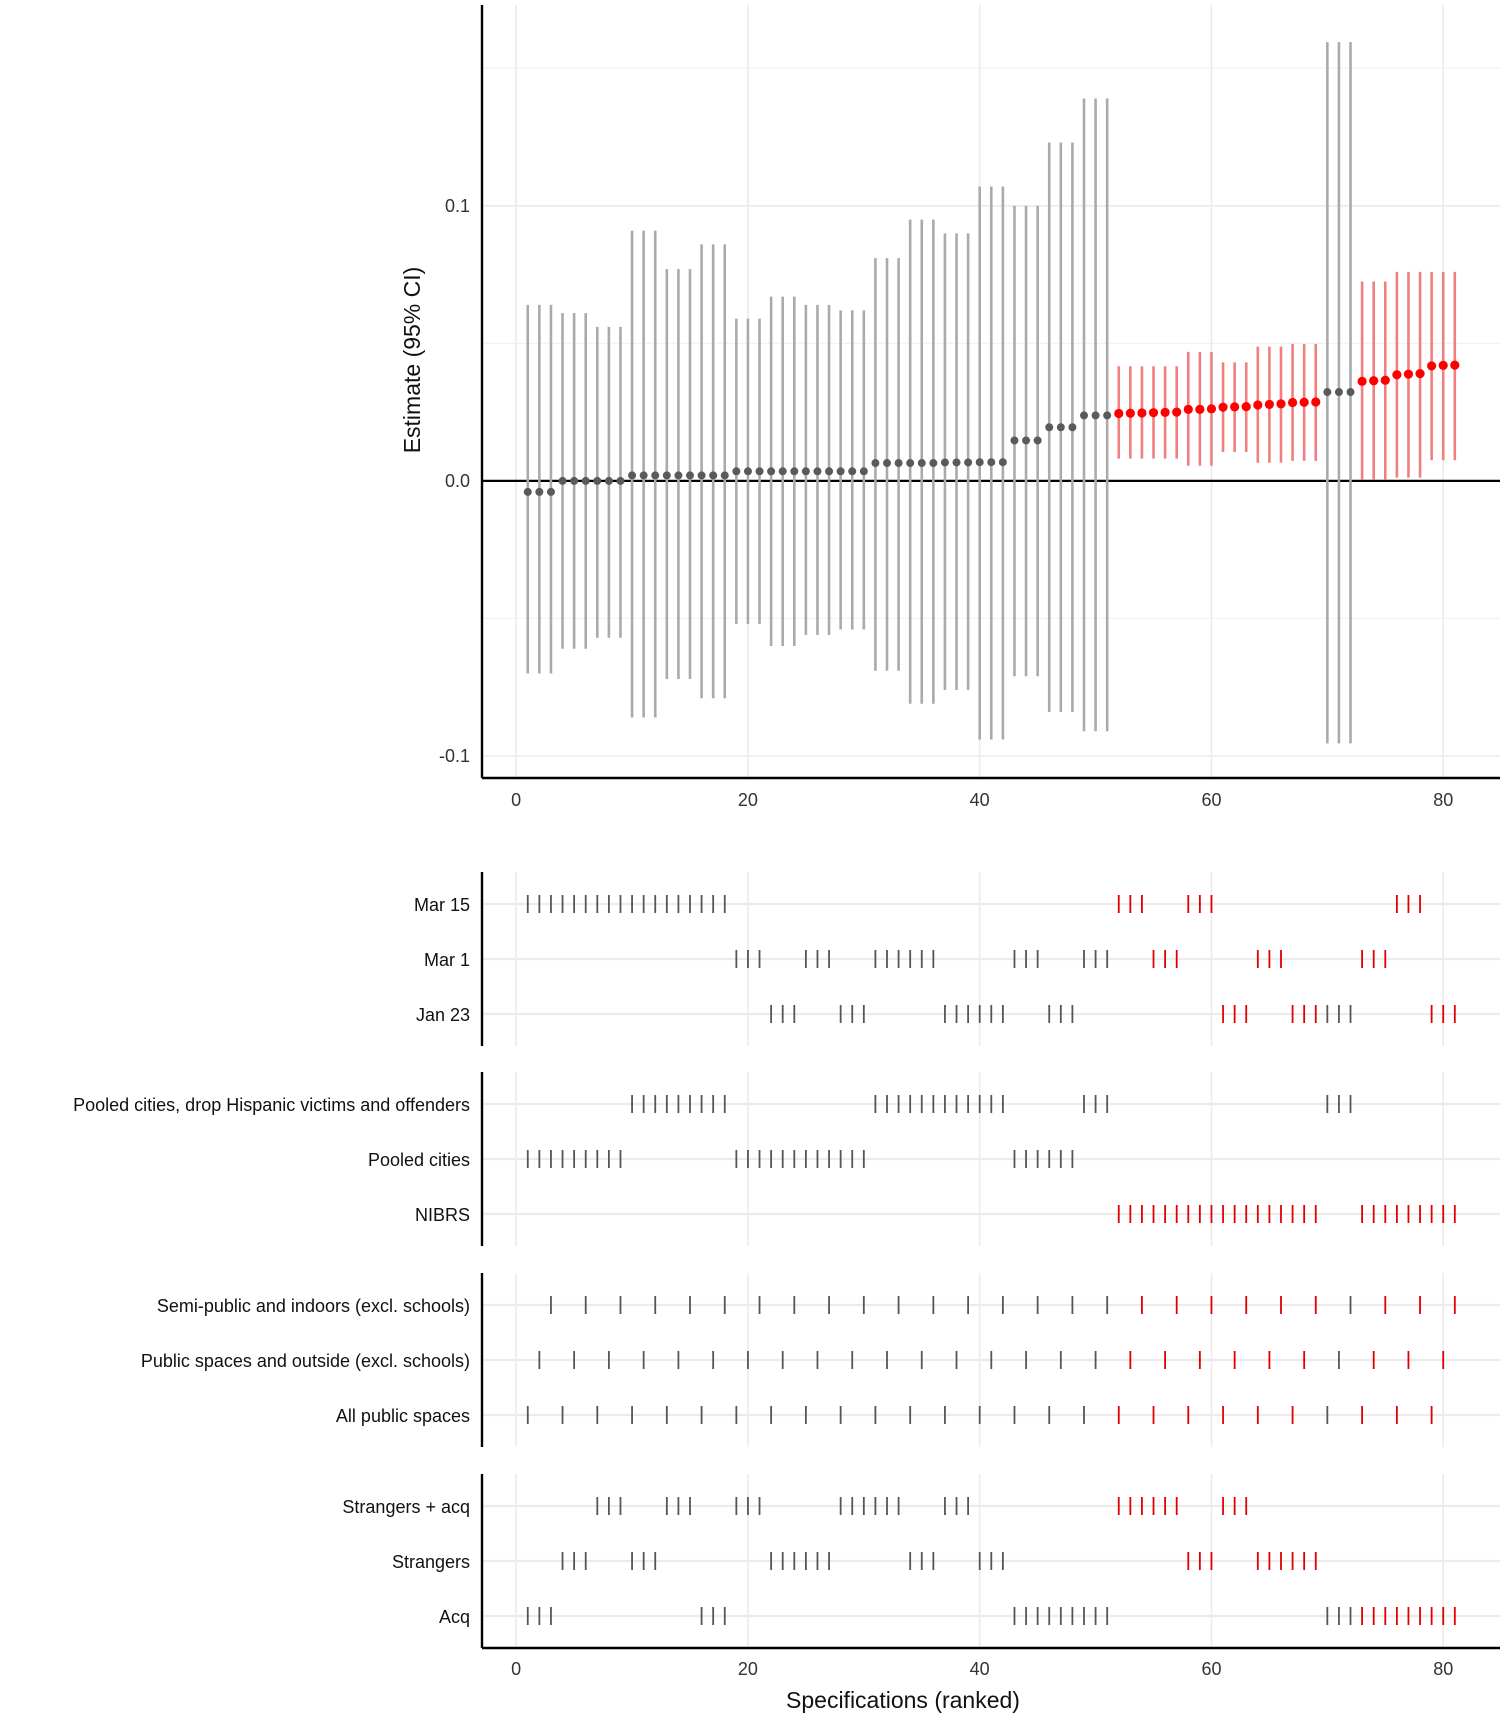  Describe the element at coordinates (313, 1306) in the screenshot. I see `row-label: Semi-public and indoors (excl. schools)` at that location.